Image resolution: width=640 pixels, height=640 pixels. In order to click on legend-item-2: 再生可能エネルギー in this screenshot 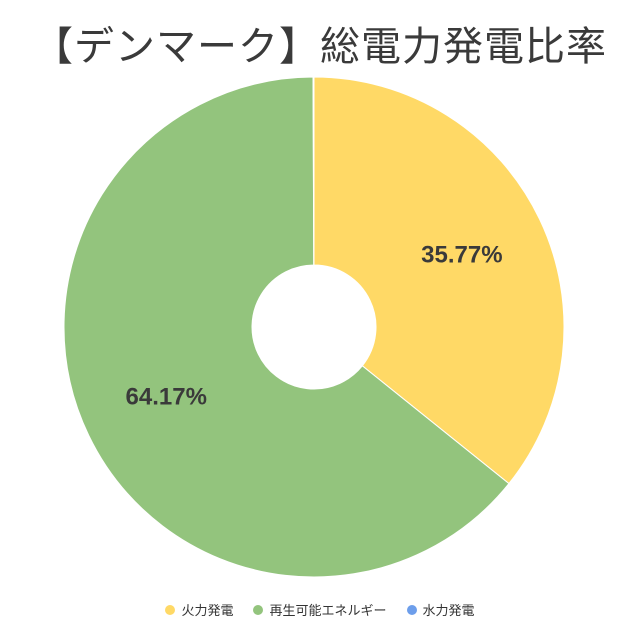, I will do `click(320, 609)`.